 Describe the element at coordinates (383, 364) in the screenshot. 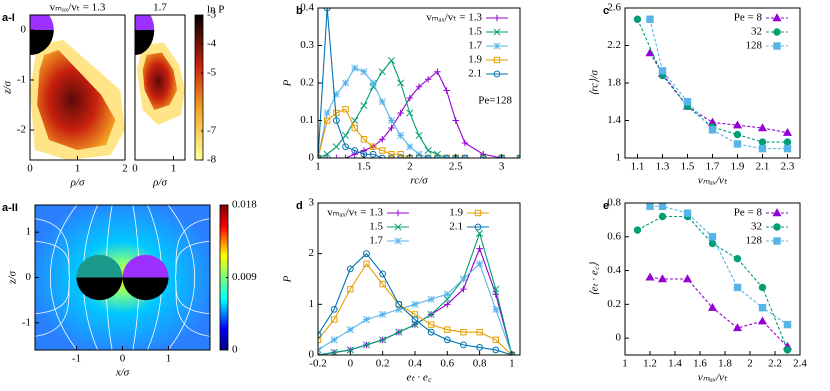

I see `x-tick-label: 0.2` at that location.